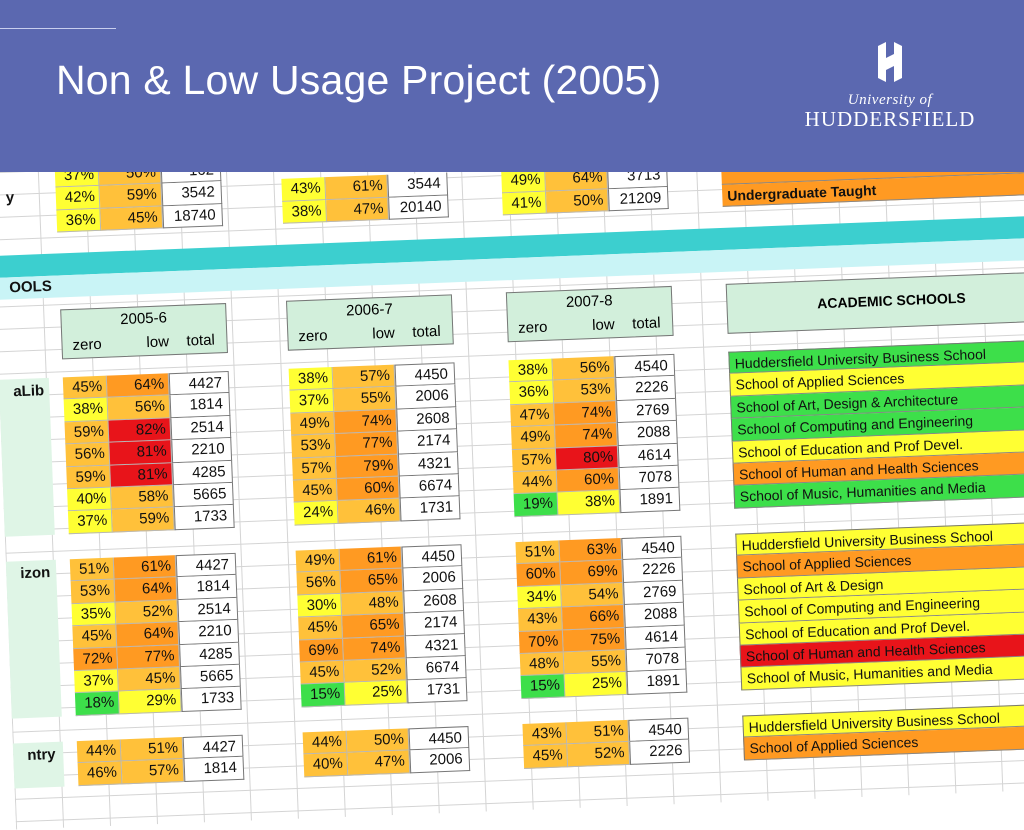 The width and height of the screenshot is (1024, 830). Describe the element at coordinates (539, 574) in the screenshot. I see `zero-percent-cell: 60%` at that location.